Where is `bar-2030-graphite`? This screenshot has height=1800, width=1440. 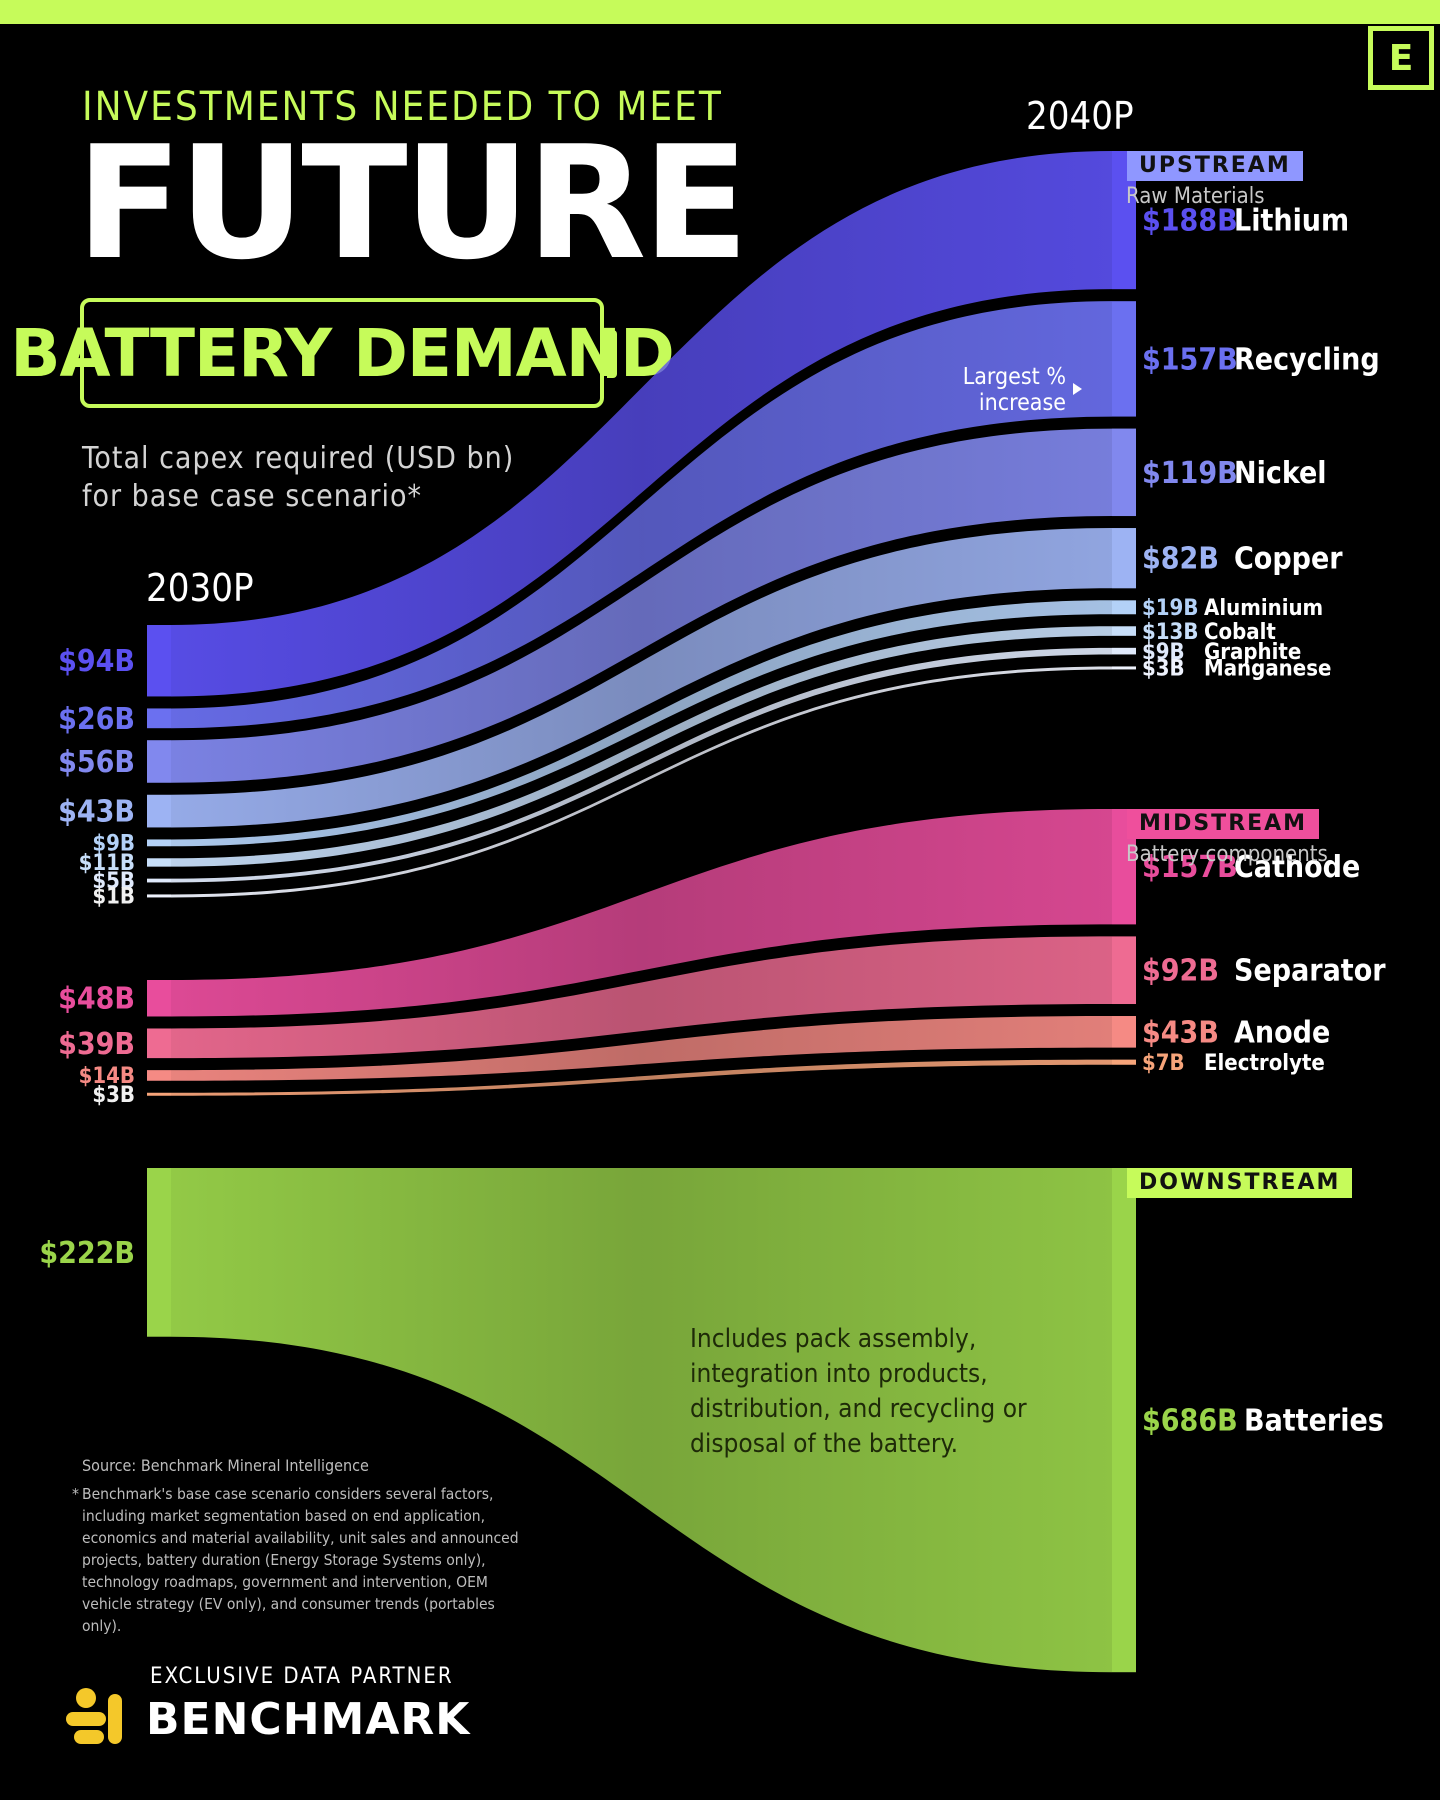
bar-2030-graphite is located at coordinates (159, 880).